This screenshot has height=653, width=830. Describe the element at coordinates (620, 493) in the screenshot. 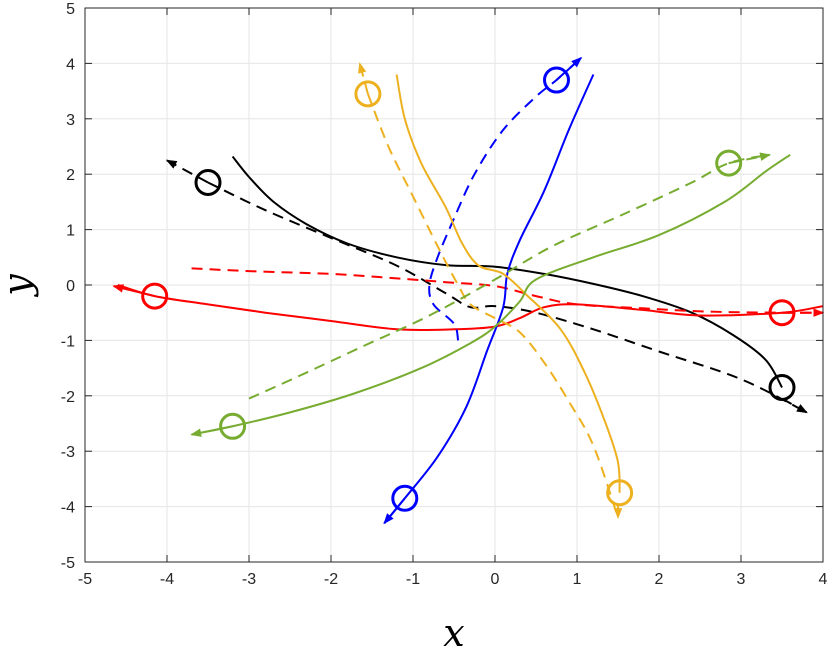

I see `yellow-solid-start-marker` at that location.